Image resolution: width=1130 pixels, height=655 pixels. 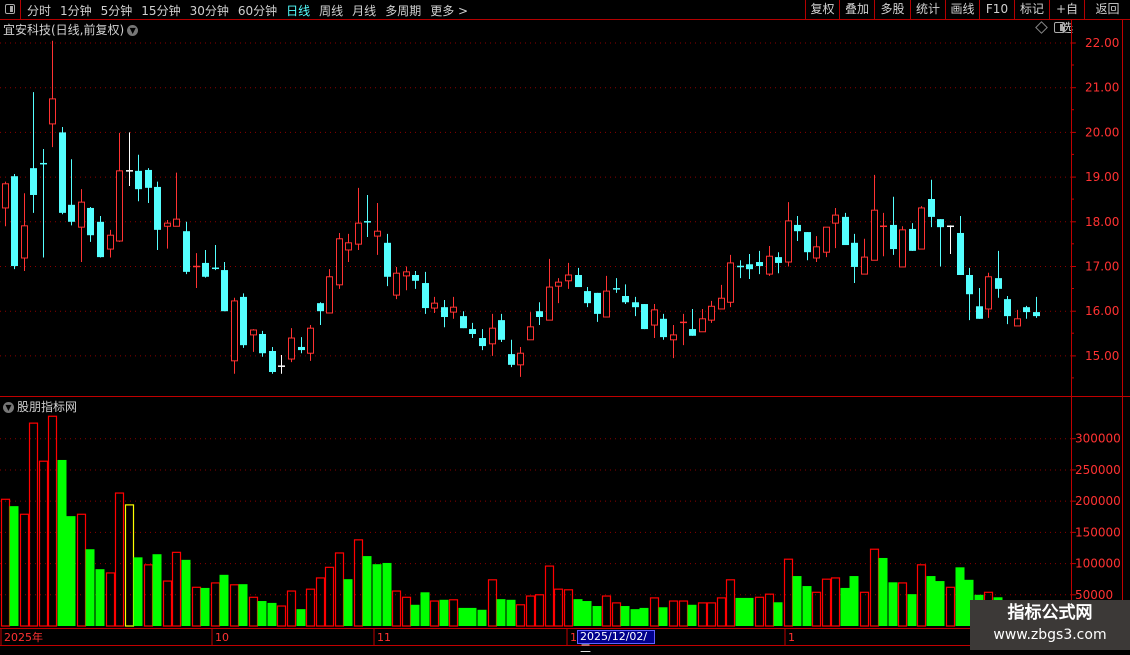 What do you see at coordinates (996, 9) in the screenshot?
I see `toolbar-button: F10` at bounding box center [996, 9].